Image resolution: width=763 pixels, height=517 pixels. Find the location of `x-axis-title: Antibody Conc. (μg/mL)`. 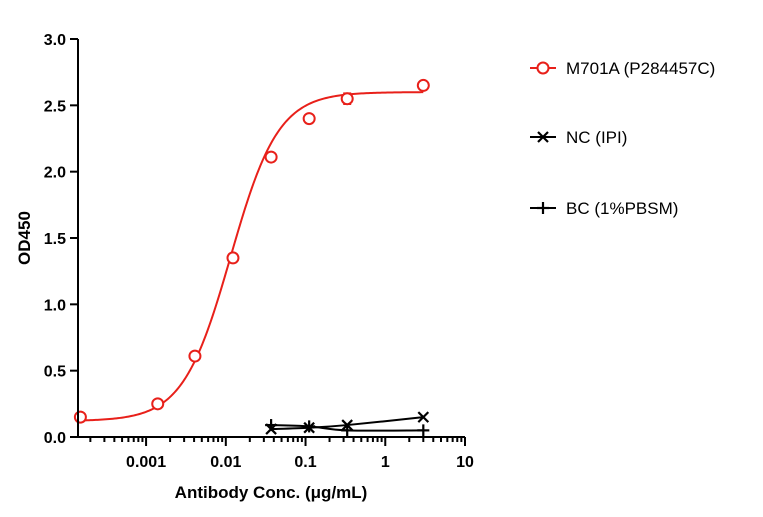

x-axis-title: Antibody Conc. (μg/mL) is located at coordinates (271, 492).